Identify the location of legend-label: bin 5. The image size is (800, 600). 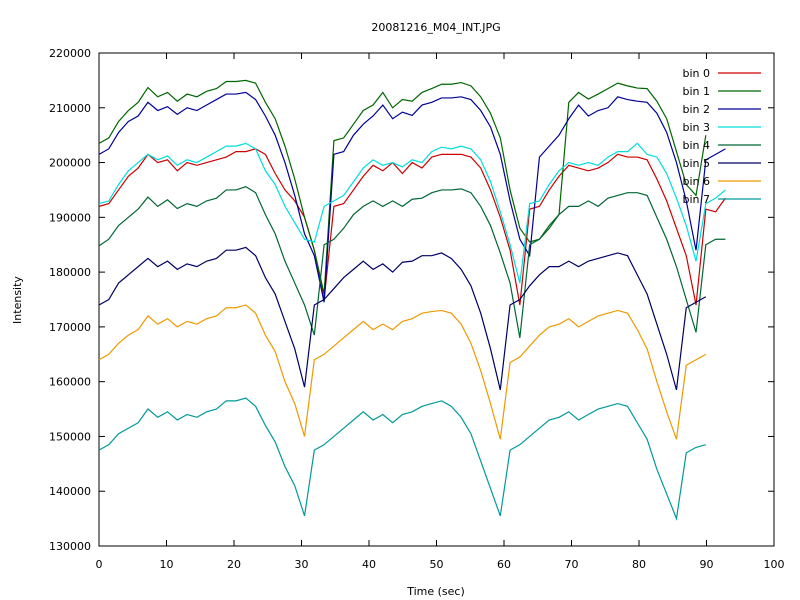
(696, 163).